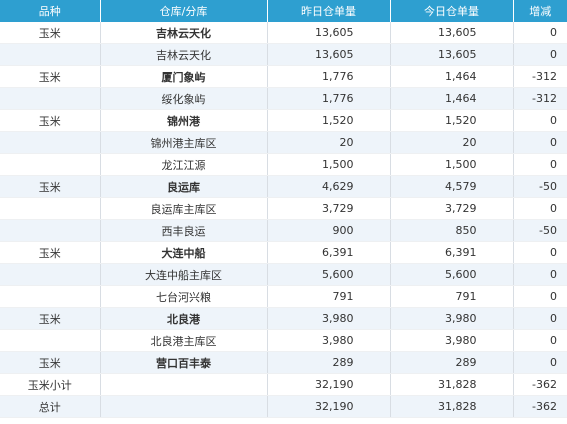 The height and width of the screenshot is (424, 567). I want to click on table-row: 大连中船主库区 5,600 5,600 0, so click(283, 274).